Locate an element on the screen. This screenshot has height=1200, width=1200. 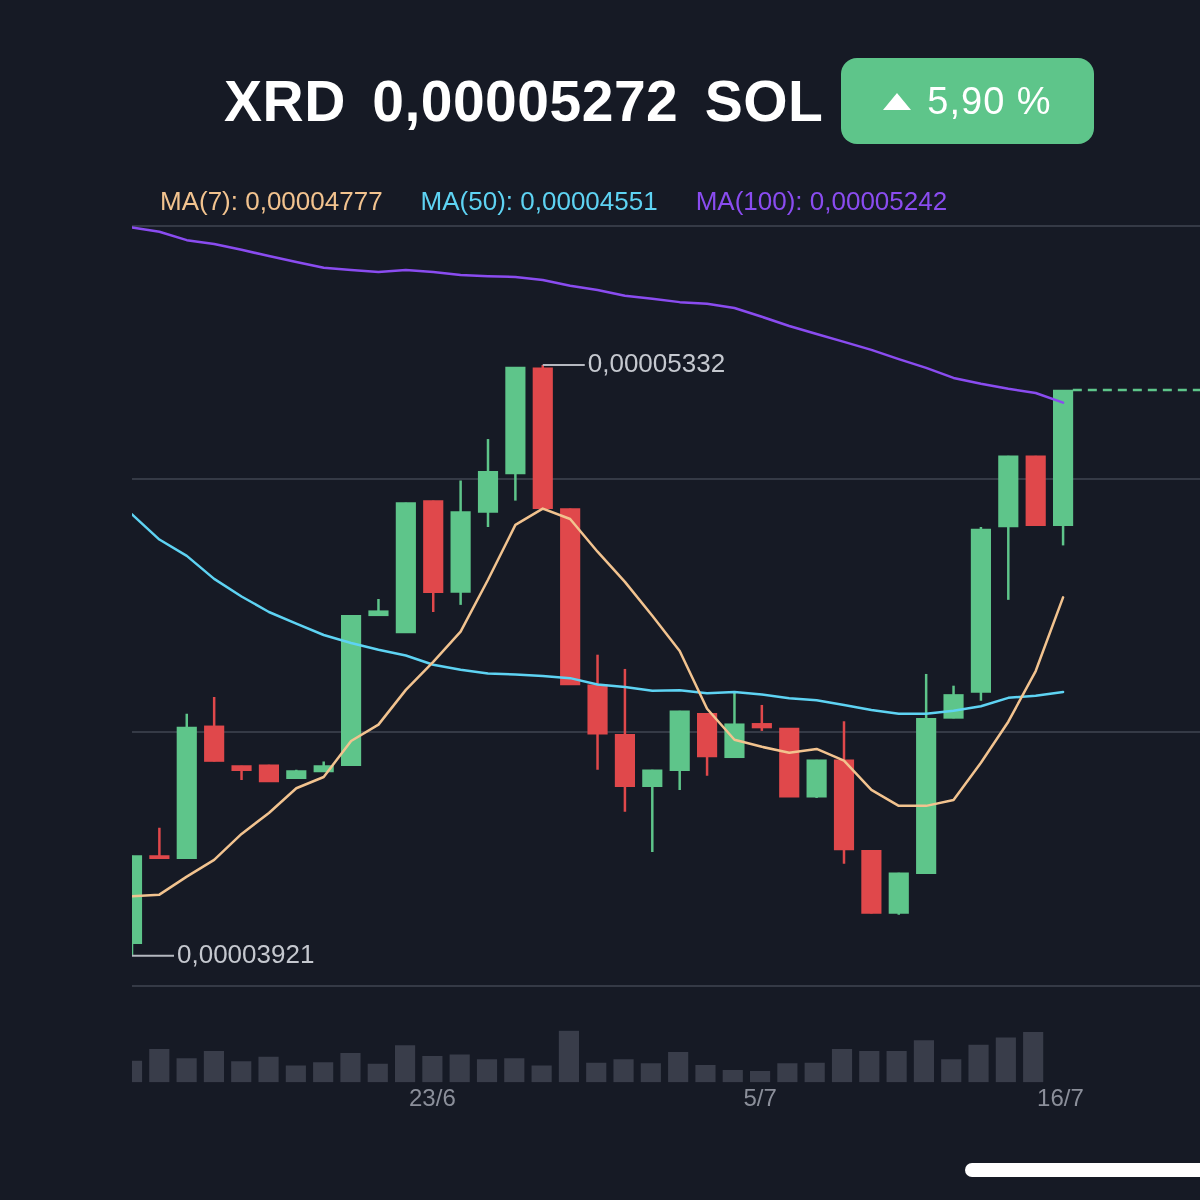
text: MA(7): 0,00004777 is located at coordinates (271, 201).